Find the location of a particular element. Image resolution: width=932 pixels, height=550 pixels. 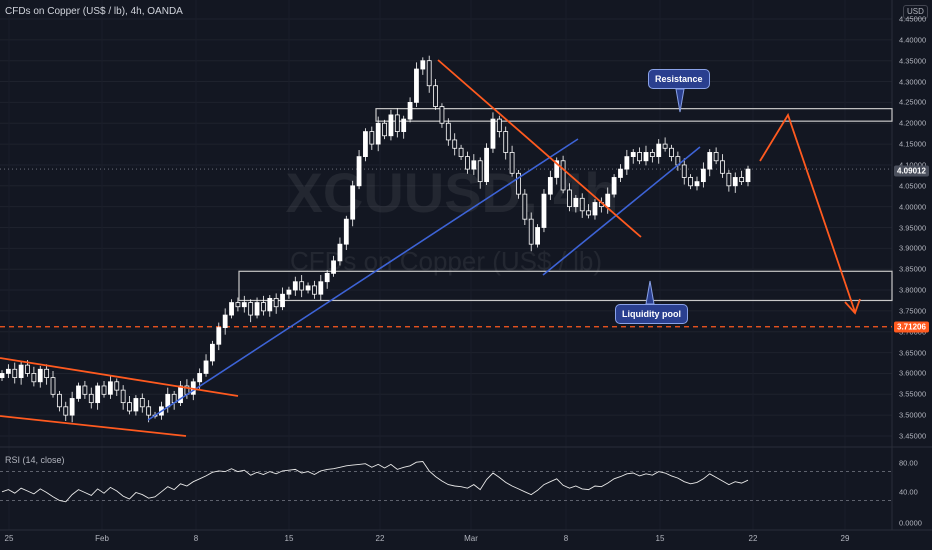

wedge-lower-line is located at coordinates (93, 426).